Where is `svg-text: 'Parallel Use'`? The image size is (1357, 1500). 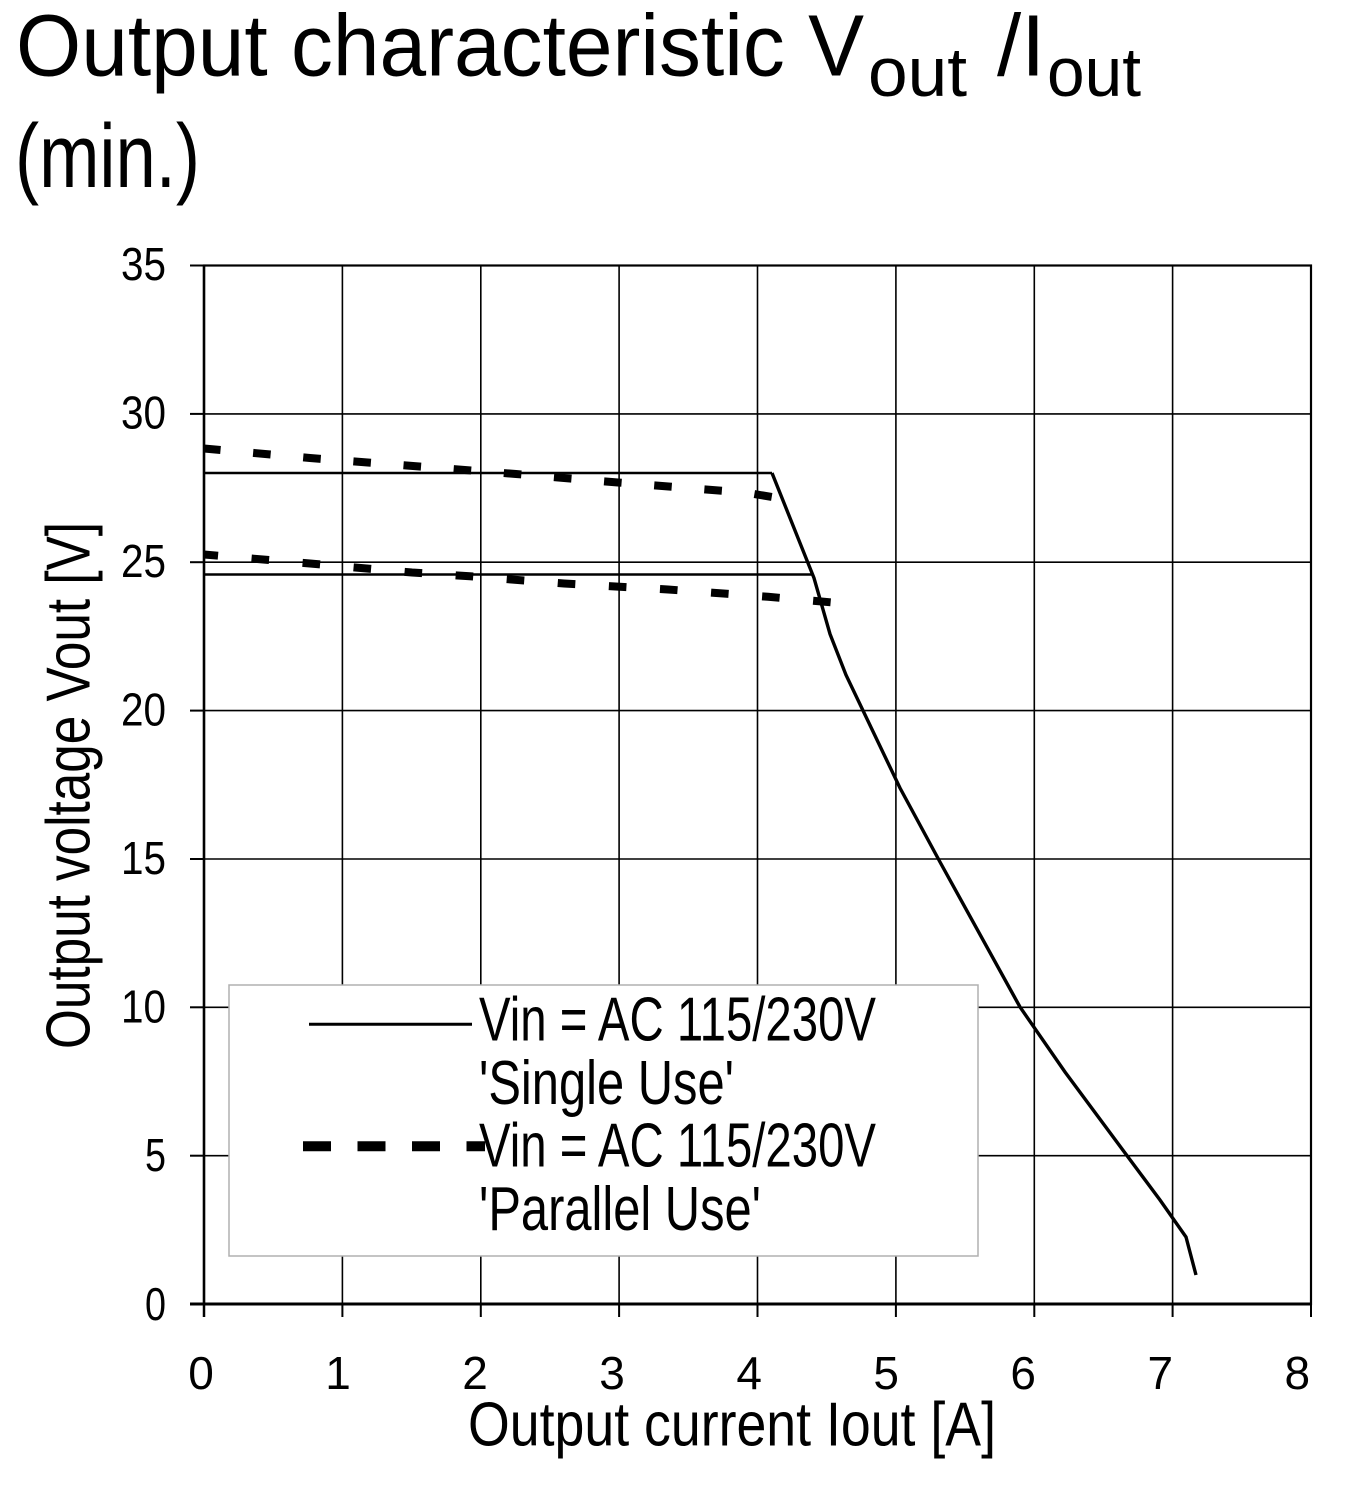
svg-text: 'Parallel Use' is located at coordinates (620, 1209).